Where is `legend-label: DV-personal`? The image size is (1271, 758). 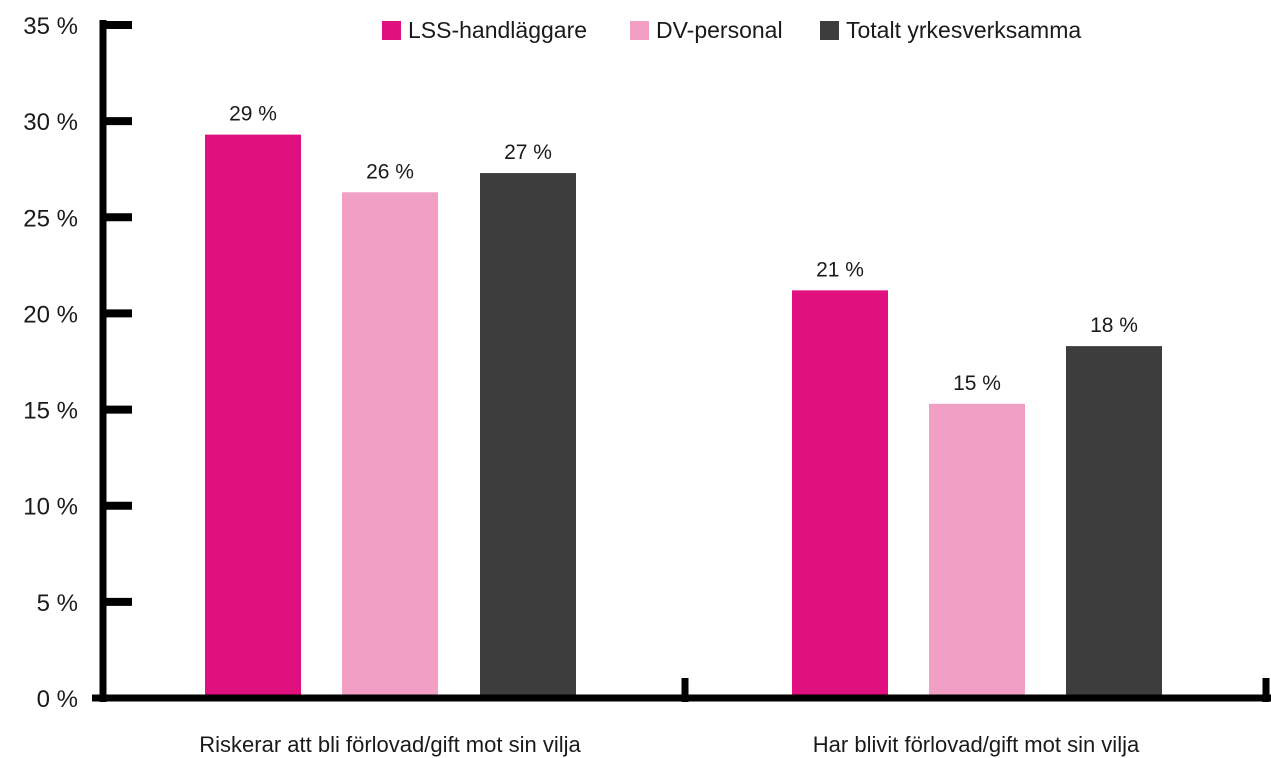
legend-label: DV-personal is located at coordinates (719, 30).